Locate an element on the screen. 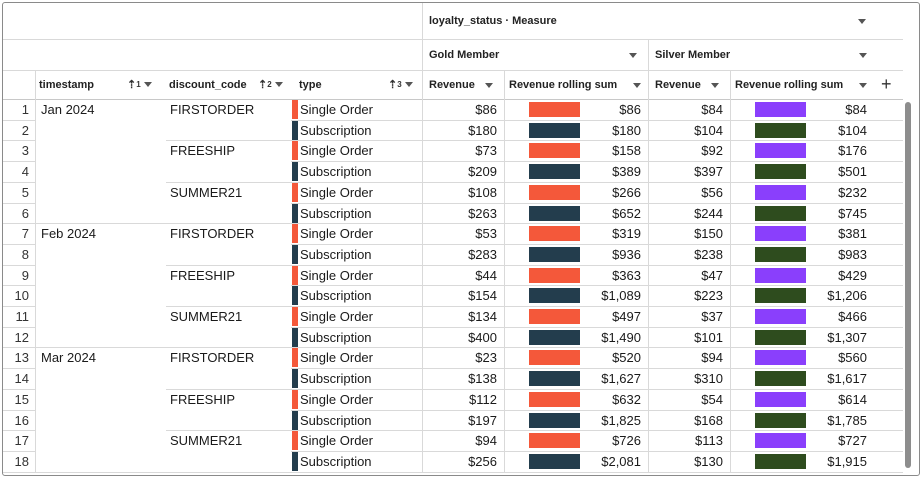 The width and height of the screenshot is (922, 478). silver-revenue-menu-icon is located at coordinates (715, 85).